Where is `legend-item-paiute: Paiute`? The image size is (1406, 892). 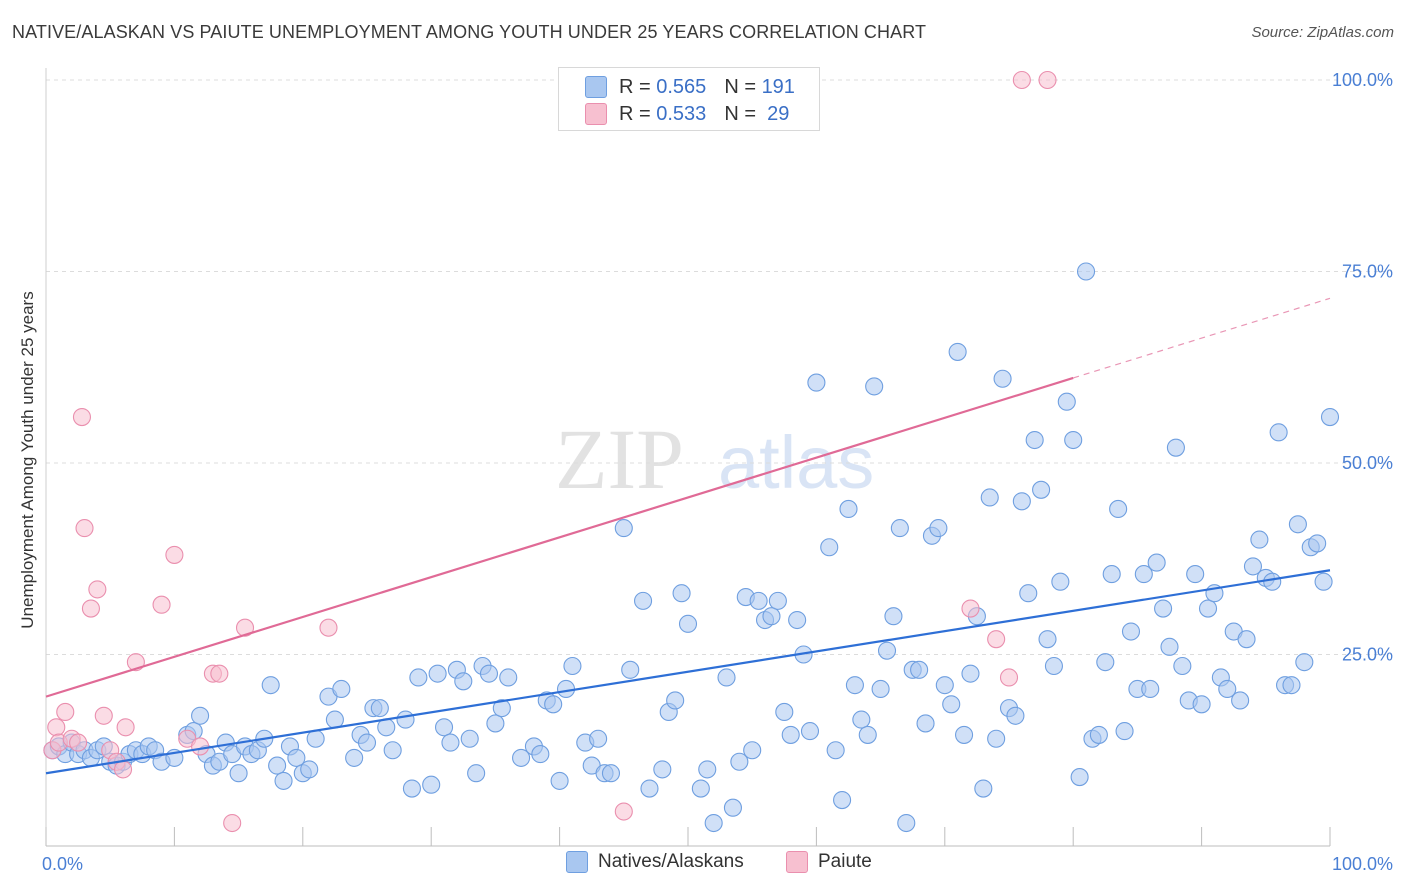
legend-item-paiute: Paiute is located at coordinates (829, 862).